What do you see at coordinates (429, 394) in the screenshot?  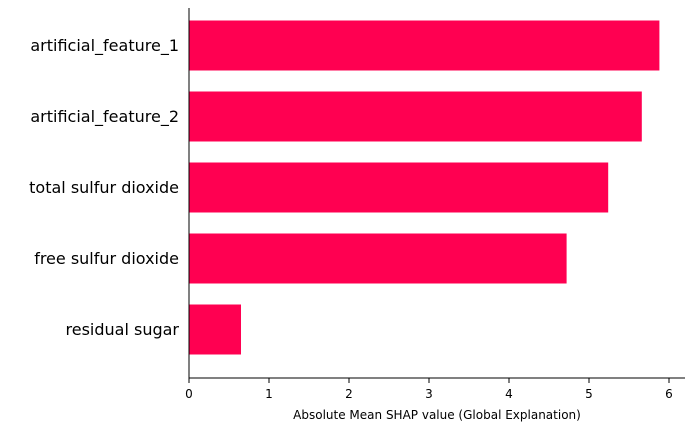 I see `x-tick-label-3: 3` at bounding box center [429, 394].